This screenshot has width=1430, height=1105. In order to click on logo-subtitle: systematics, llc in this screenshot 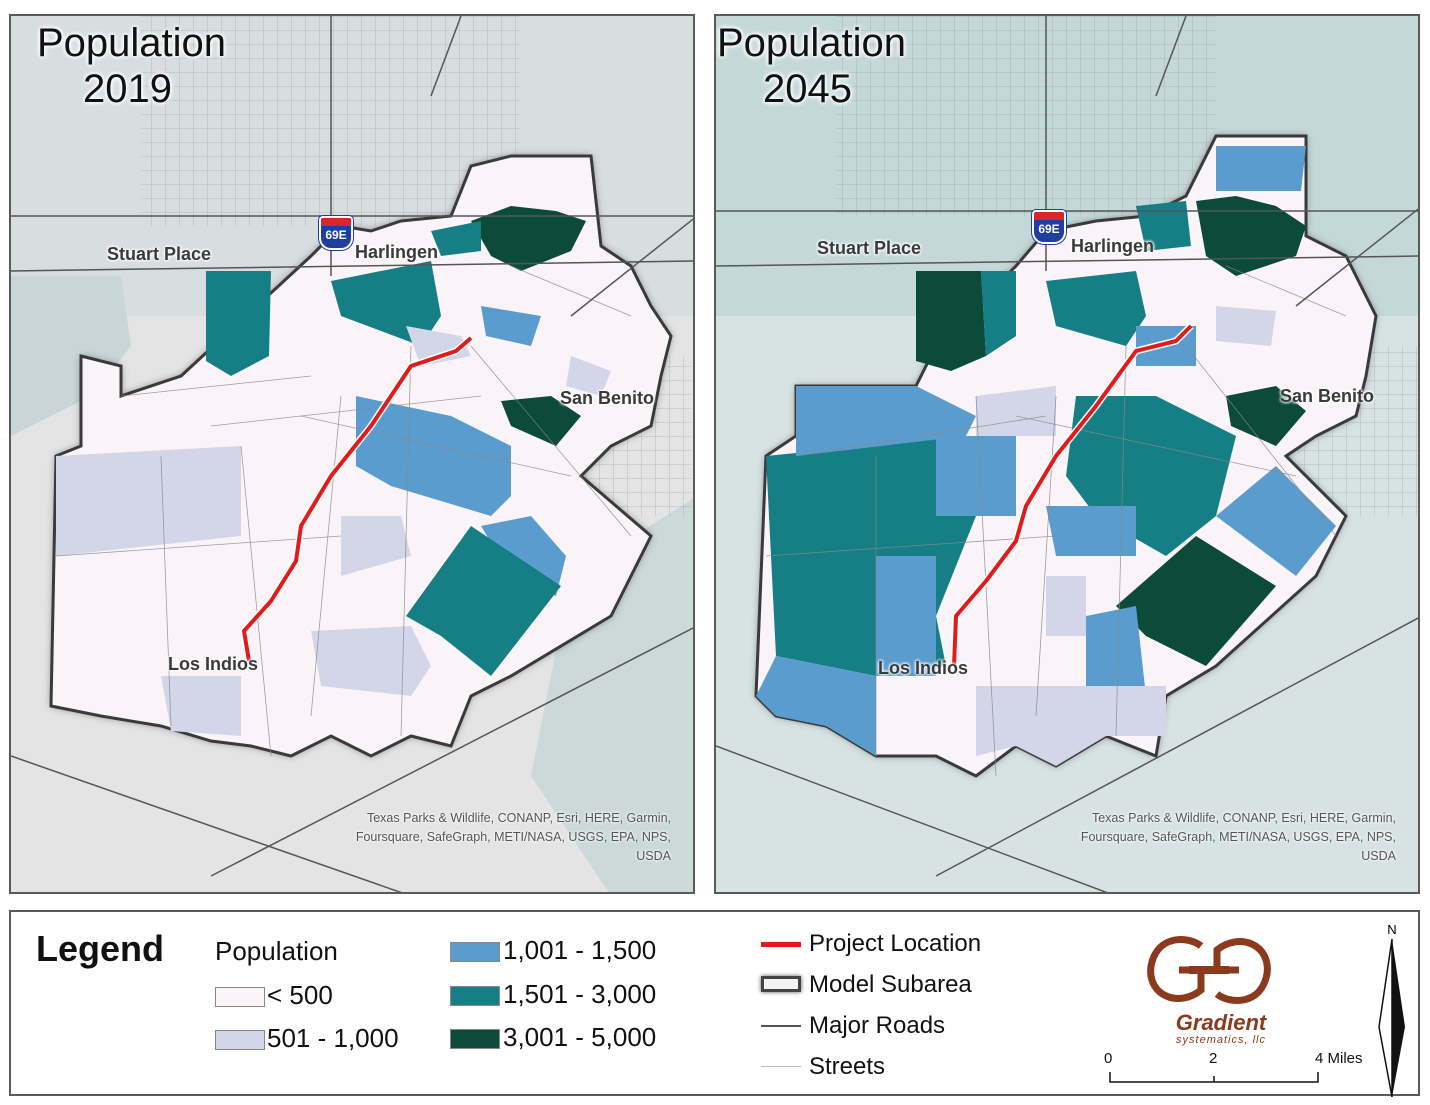, I will do `click(1221, 1040)`.